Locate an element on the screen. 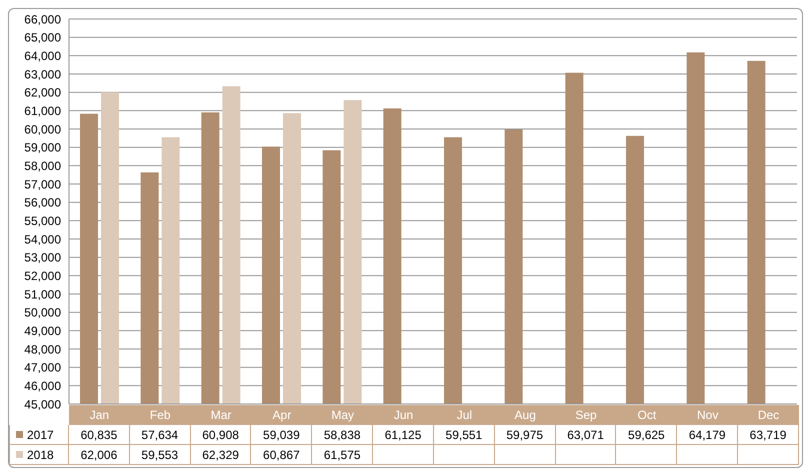 This screenshot has width=811, height=474. y-tick-label: 50,000 is located at coordinates (43, 313).